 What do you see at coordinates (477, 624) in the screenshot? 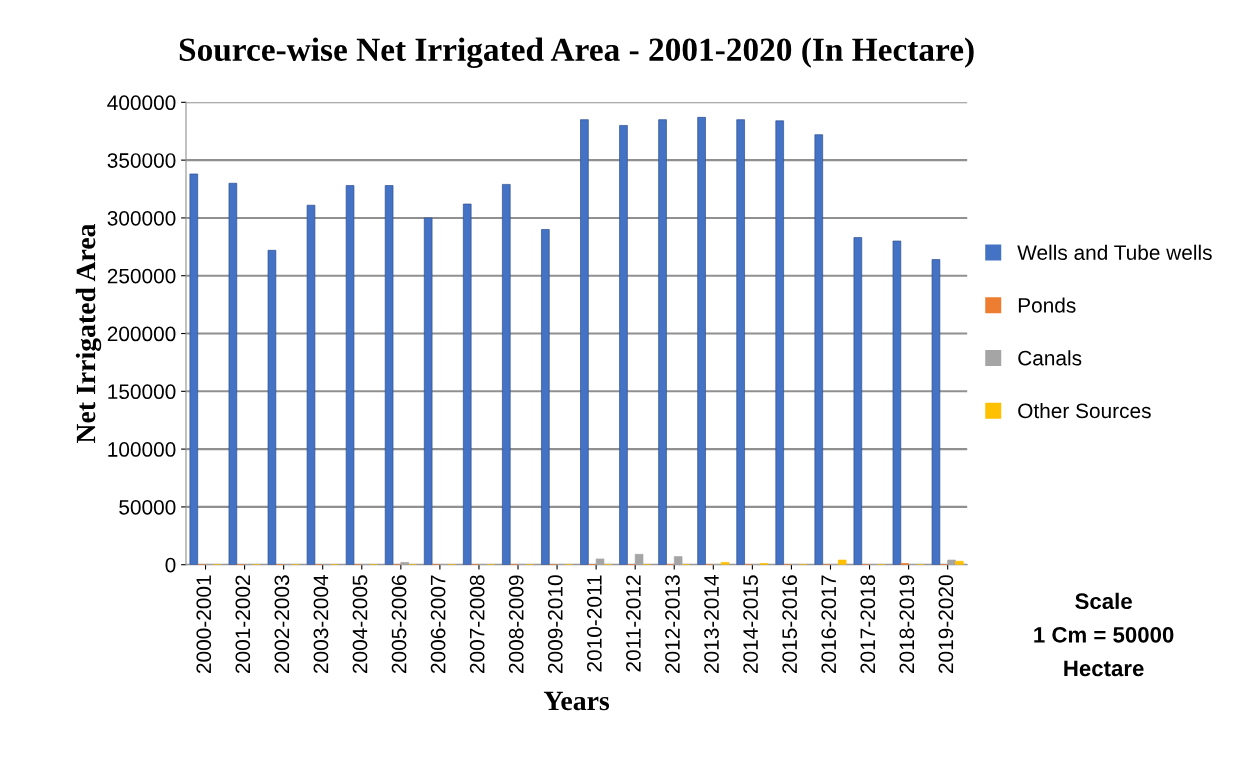
I see `x-tick-label: 2007-2008` at bounding box center [477, 624].